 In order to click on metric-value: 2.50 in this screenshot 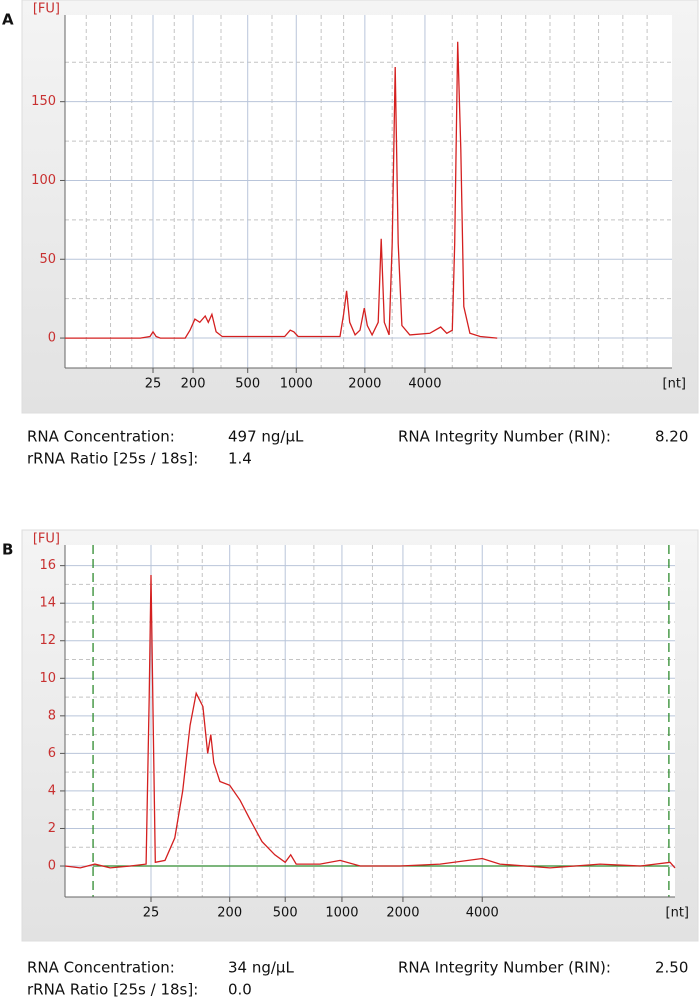, I will do `click(671, 968)`.